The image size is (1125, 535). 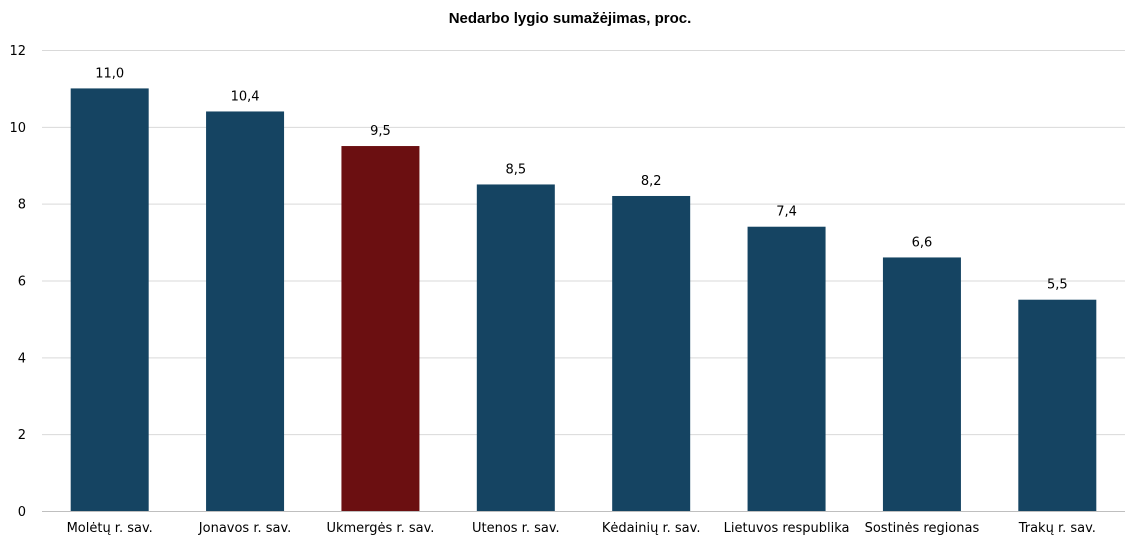 I want to click on x-tick-label: Ukmergės r. sav., so click(x=380, y=528).